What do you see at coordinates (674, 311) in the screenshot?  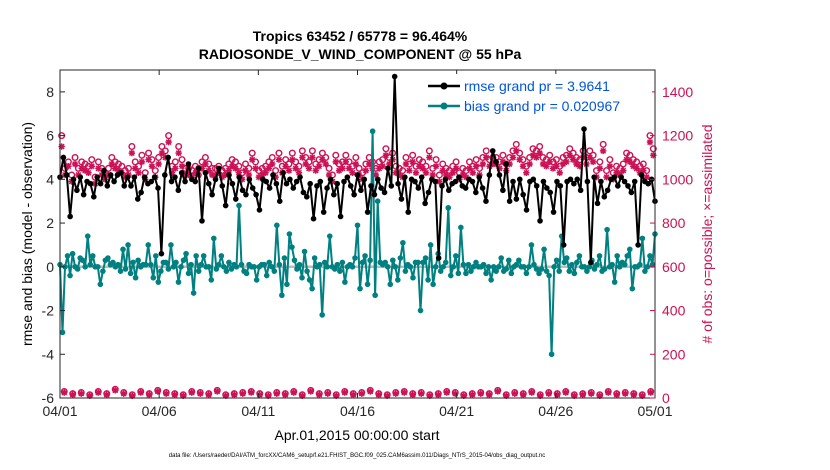 I see `y-right-tick-label: 400` at bounding box center [674, 311].